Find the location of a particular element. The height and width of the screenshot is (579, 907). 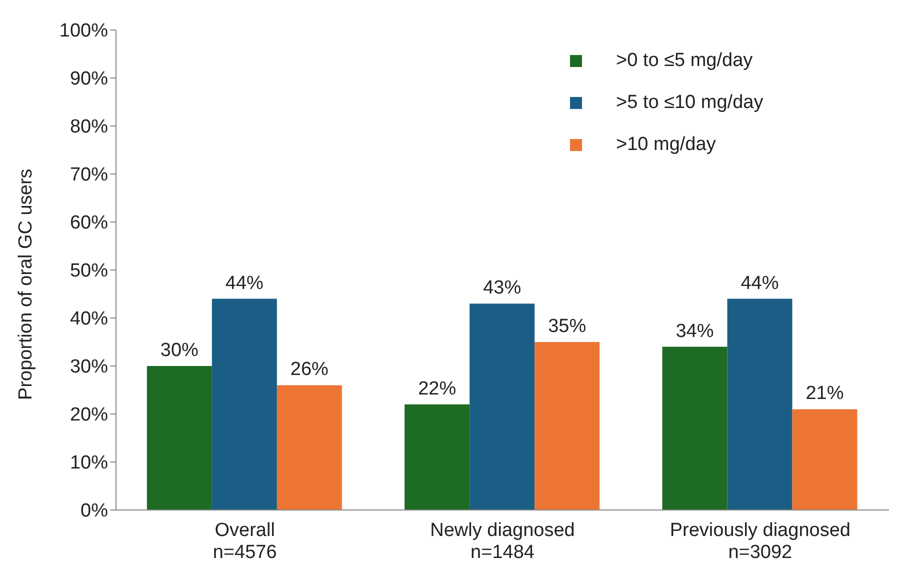

data-label: 21% is located at coordinates (825, 393).